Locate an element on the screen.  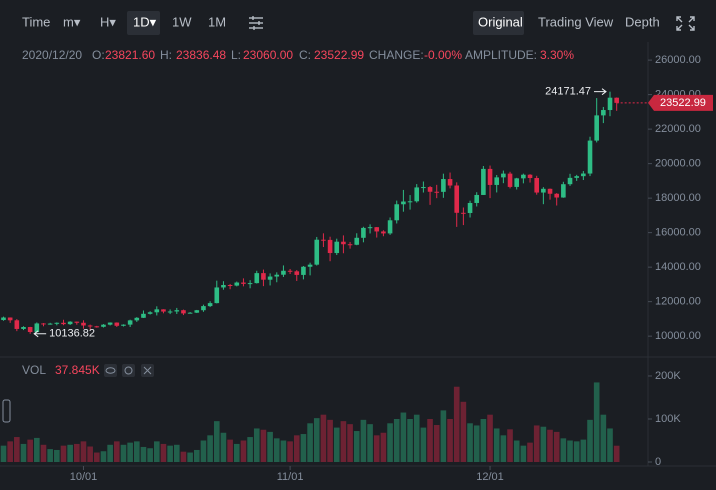
low-annotation: 10136.82 is located at coordinates (72, 334).